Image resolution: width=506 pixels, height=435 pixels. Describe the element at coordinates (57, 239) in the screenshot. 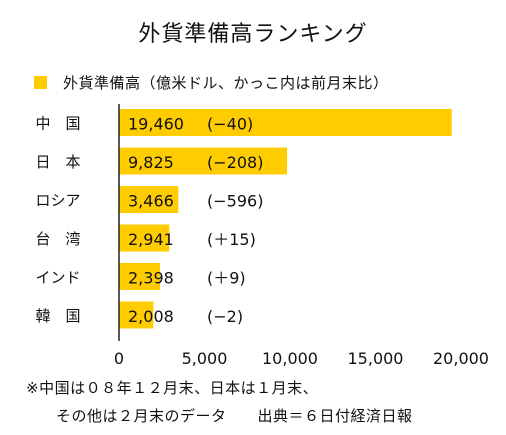

I see `category-label: 台 湾` at that location.